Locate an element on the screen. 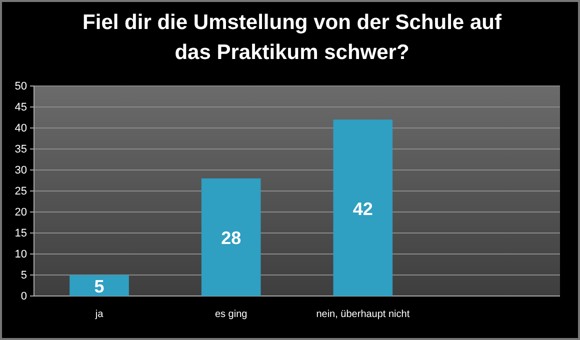  x-tick-label: nein, überhaupt nicht is located at coordinates (363, 314).